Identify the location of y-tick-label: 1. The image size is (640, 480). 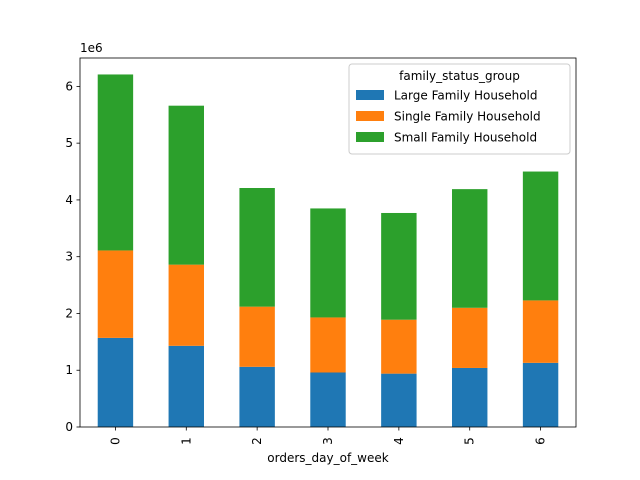
(69, 370).